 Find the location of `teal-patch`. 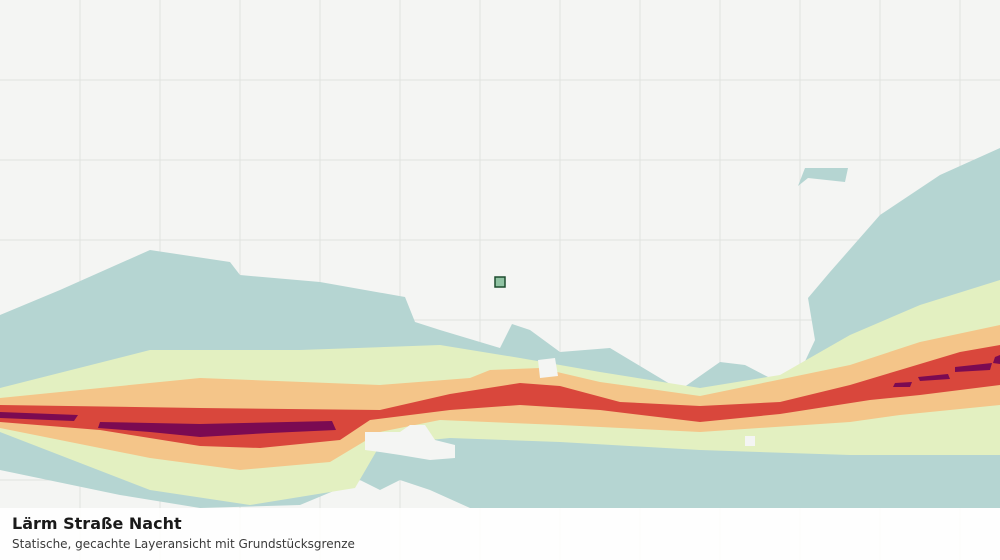

teal-patch is located at coordinates (823, 177).